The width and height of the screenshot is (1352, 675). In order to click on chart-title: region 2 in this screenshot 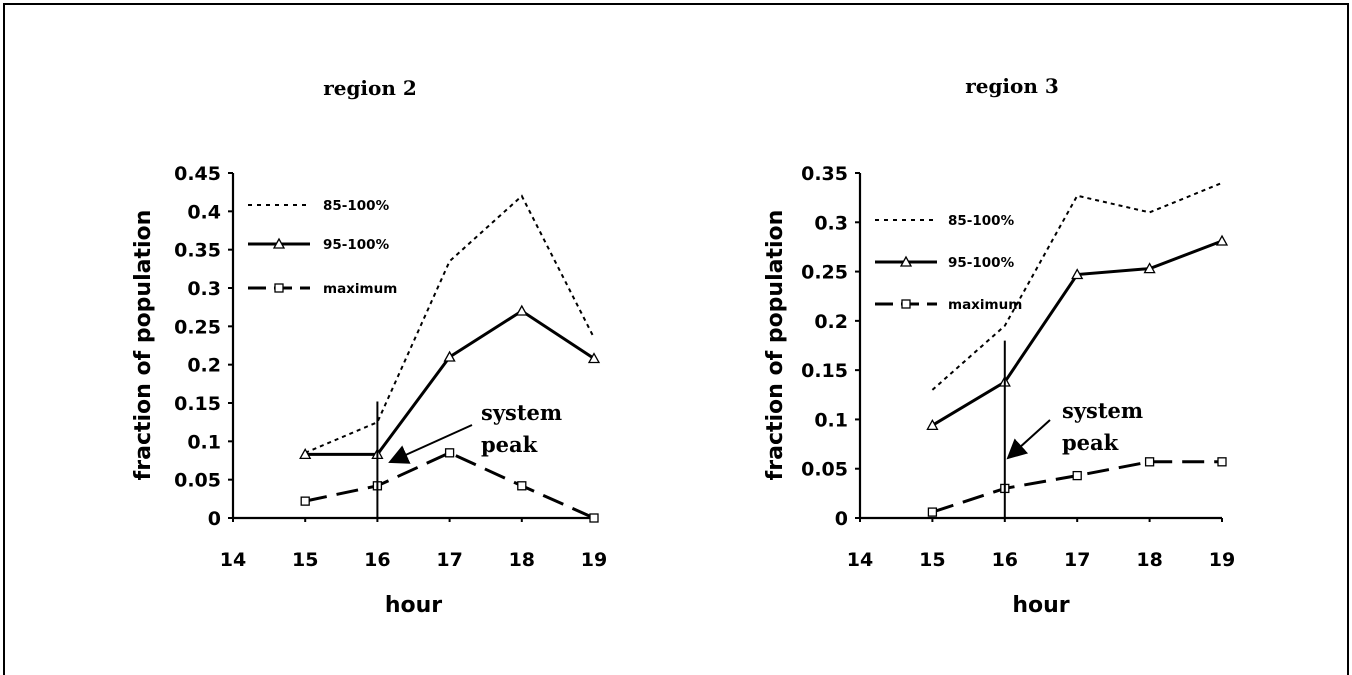, I will do `click(370, 88)`.